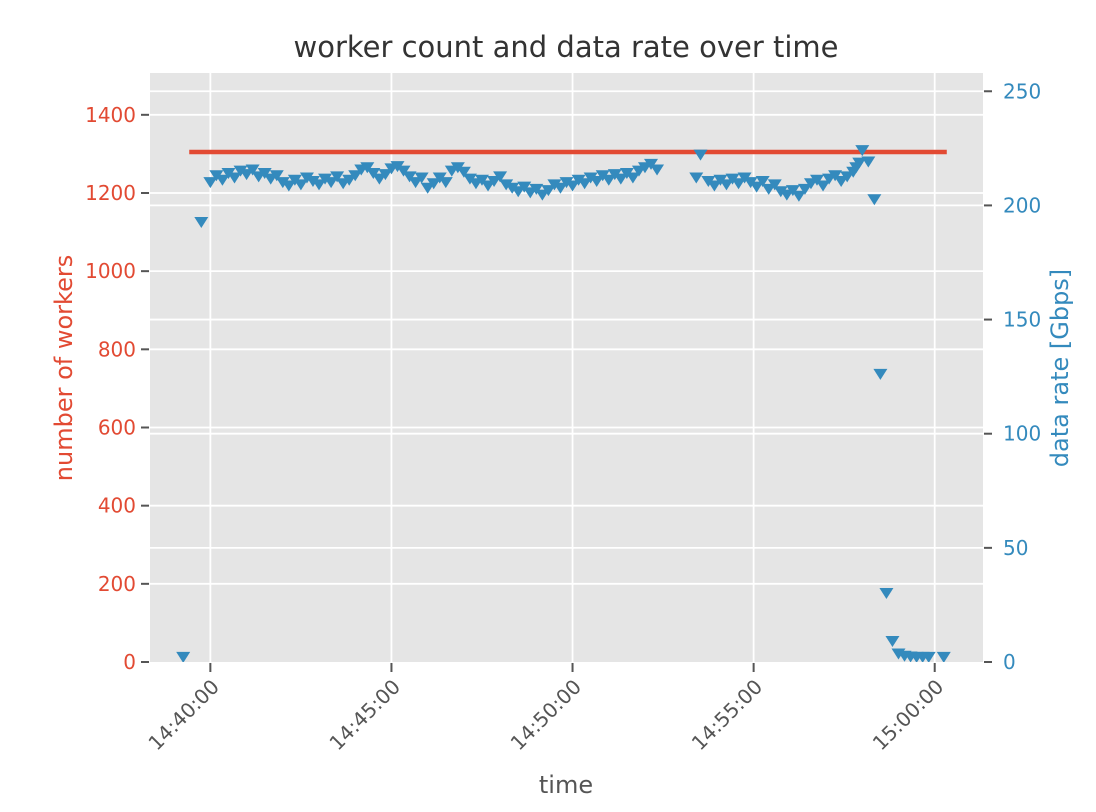 The height and width of the screenshot is (812, 1096). What do you see at coordinates (1022, 434) in the screenshot?
I see `right-tick-label: 100` at bounding box center [1022, 434].